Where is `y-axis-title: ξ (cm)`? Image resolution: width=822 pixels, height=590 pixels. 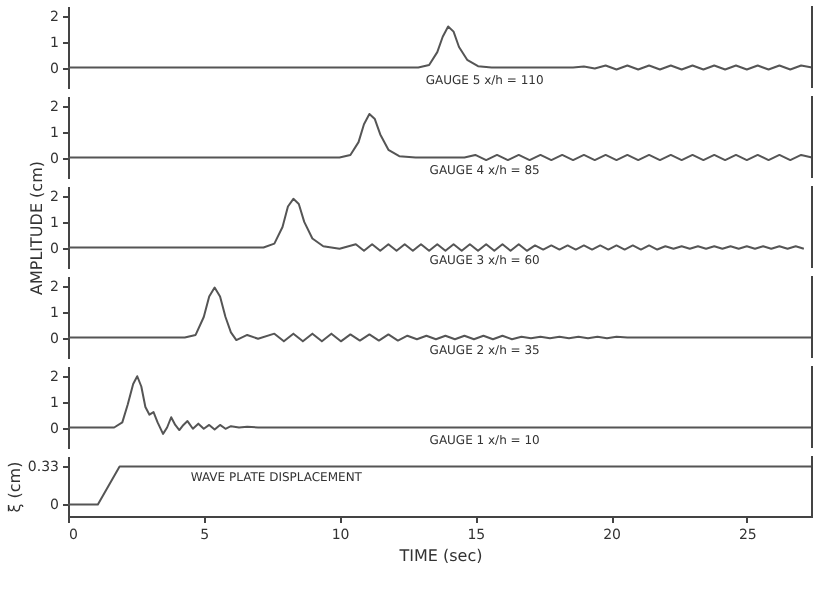 y-axis-title: ξ (cm) is located at coordinates (14, 487).